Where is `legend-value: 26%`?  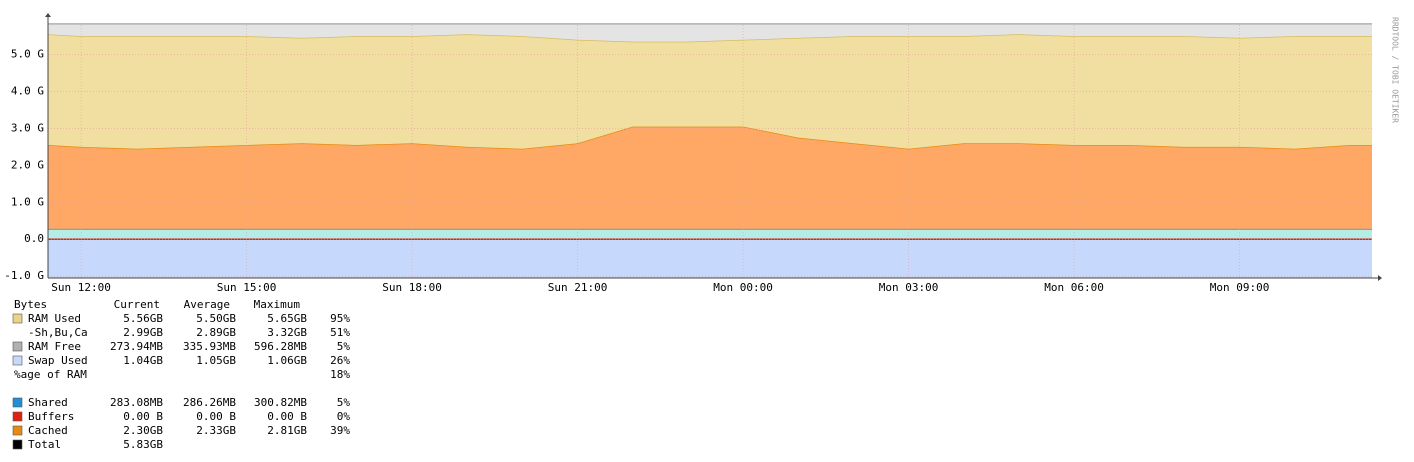
legend-value: 26% is located at coordinates (340, 360).